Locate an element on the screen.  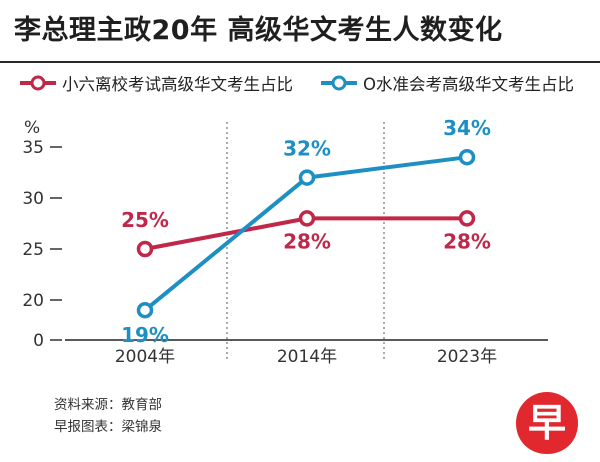
data-label: 25% is located at coordinates (145, 220).